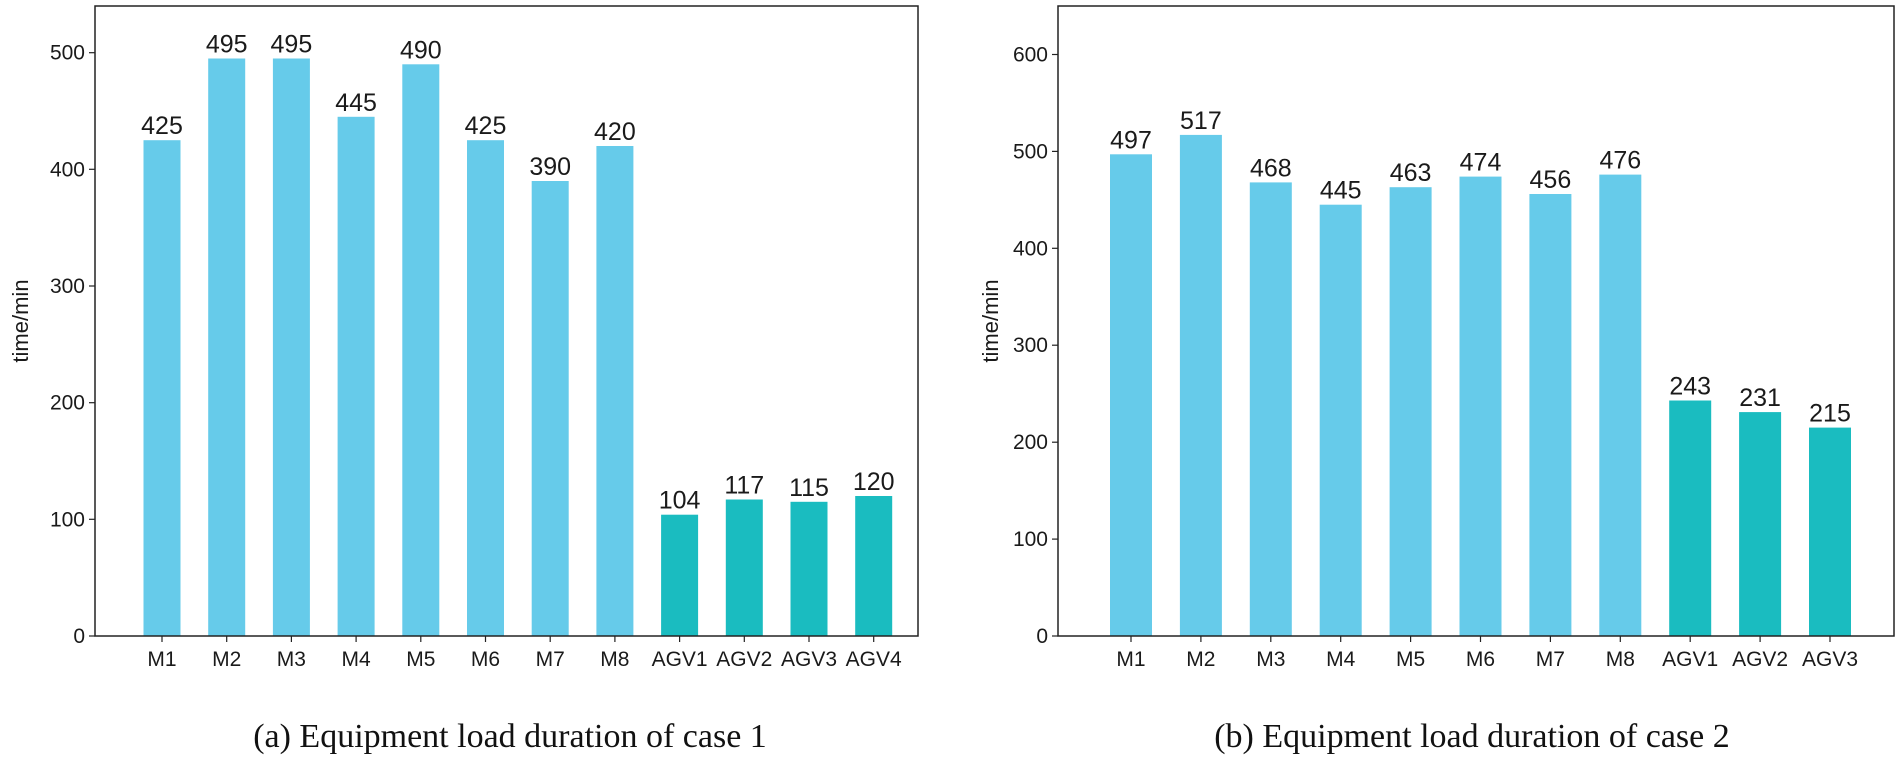  What do you see at coordinates (1201, 121) in the screenshot?
I see `data-label-m2: 517` at bounding box center [1201, 121].